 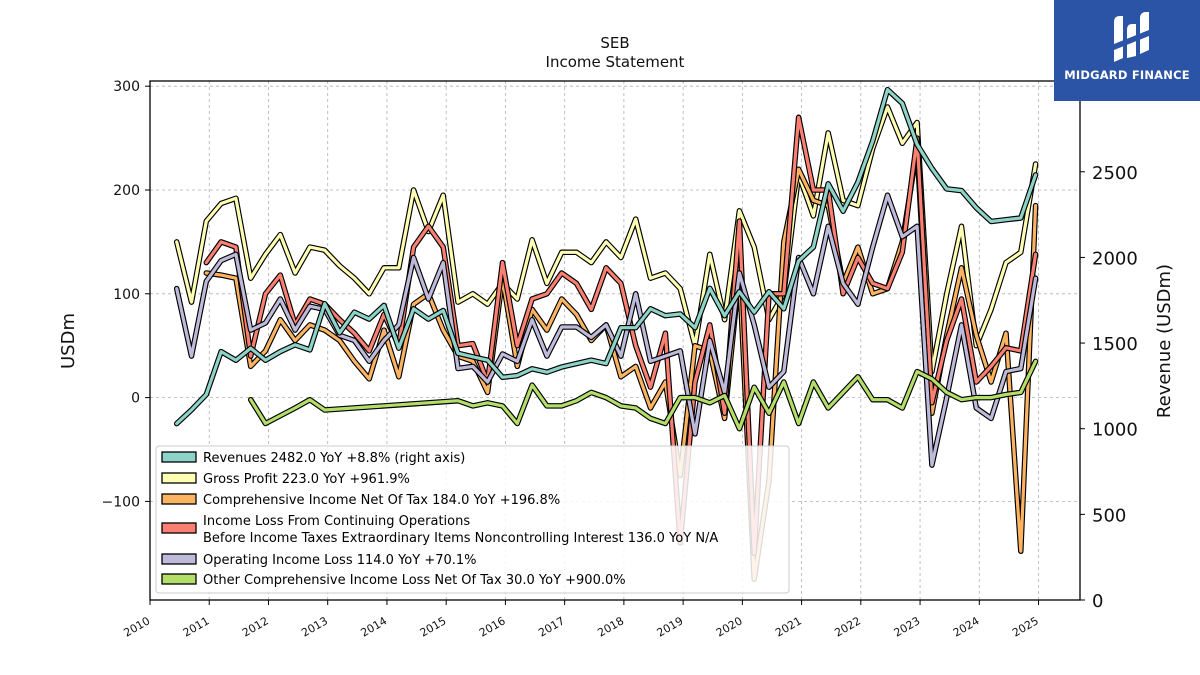 I want to click on y2-tick-label: 1500, so click(x=1115, y=344).